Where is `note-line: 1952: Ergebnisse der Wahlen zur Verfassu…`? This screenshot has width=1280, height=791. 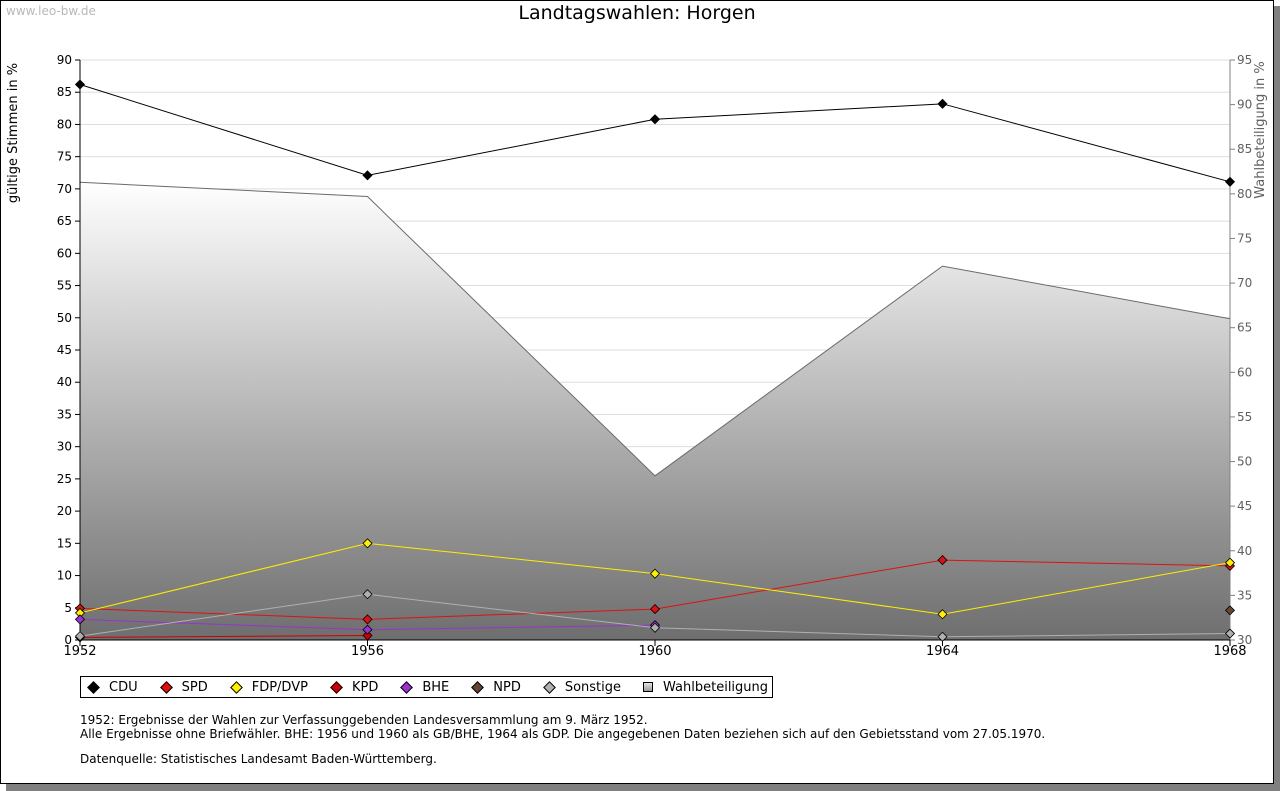 note-line: 1952: Ergebnisse der Wahlen zur Verfassu… is located at coordinates (364, 720).